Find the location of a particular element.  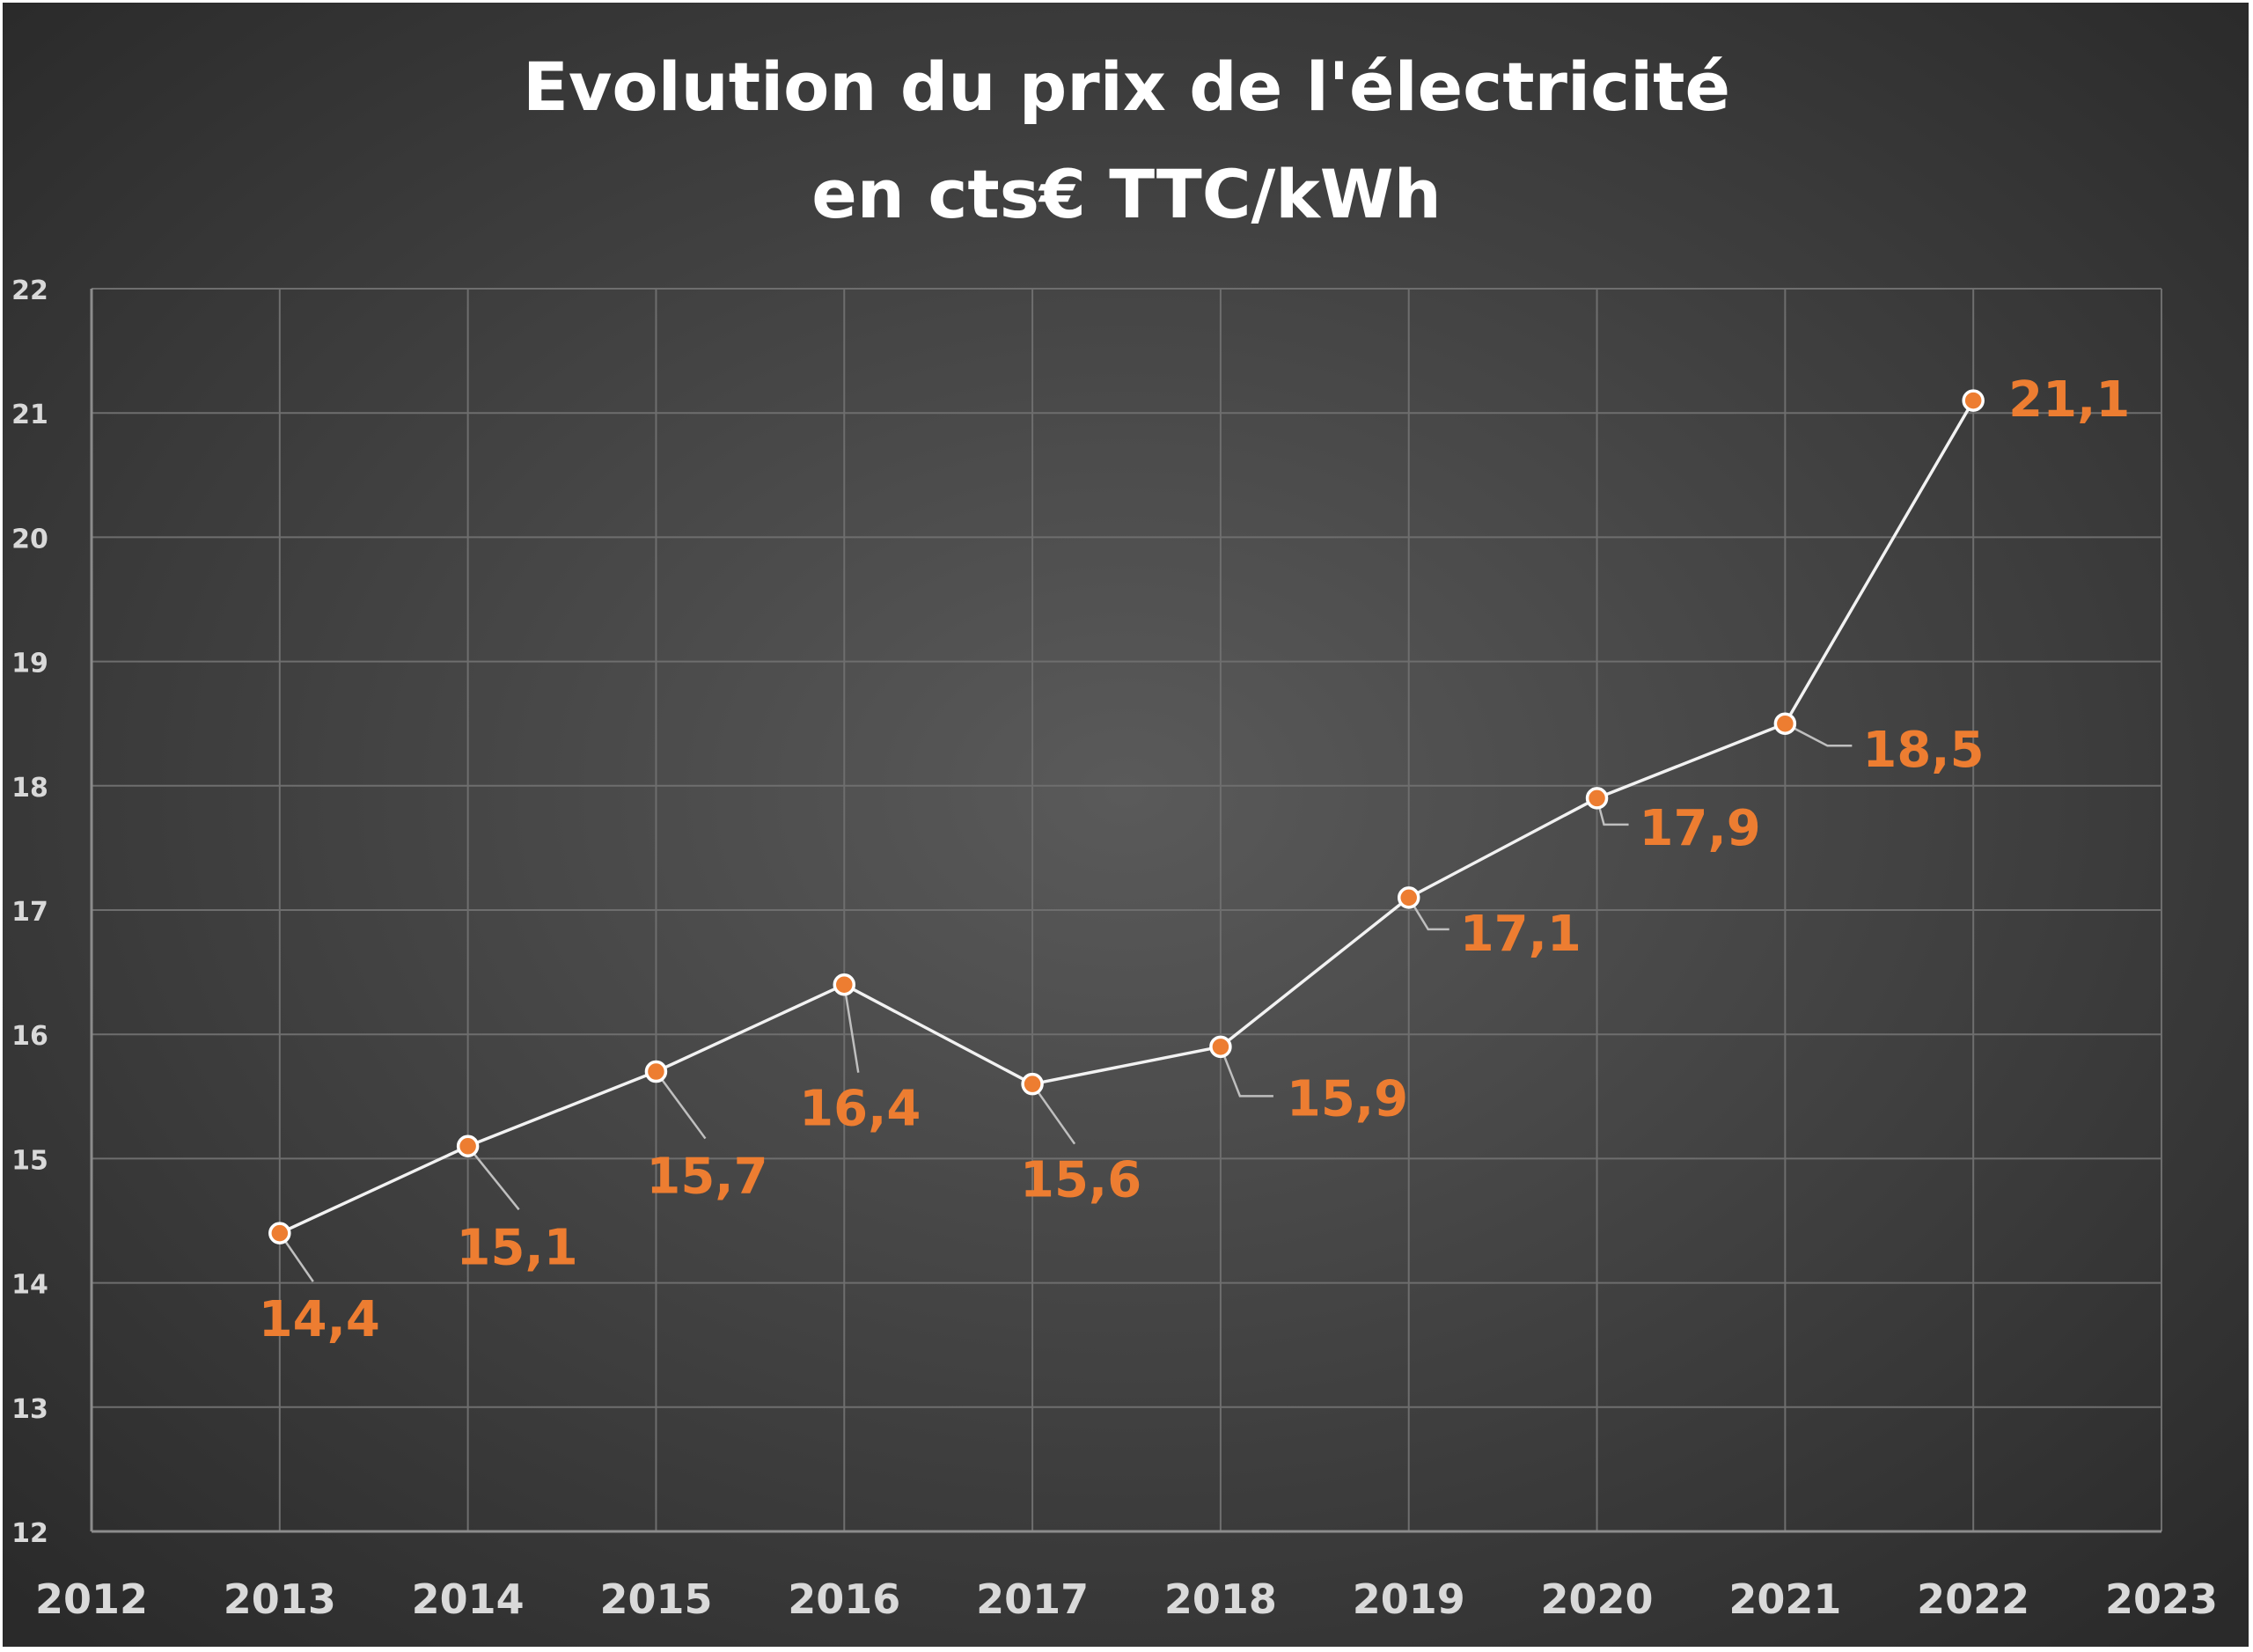

y-tick-label: 18 is located at coordinates (30, 788).